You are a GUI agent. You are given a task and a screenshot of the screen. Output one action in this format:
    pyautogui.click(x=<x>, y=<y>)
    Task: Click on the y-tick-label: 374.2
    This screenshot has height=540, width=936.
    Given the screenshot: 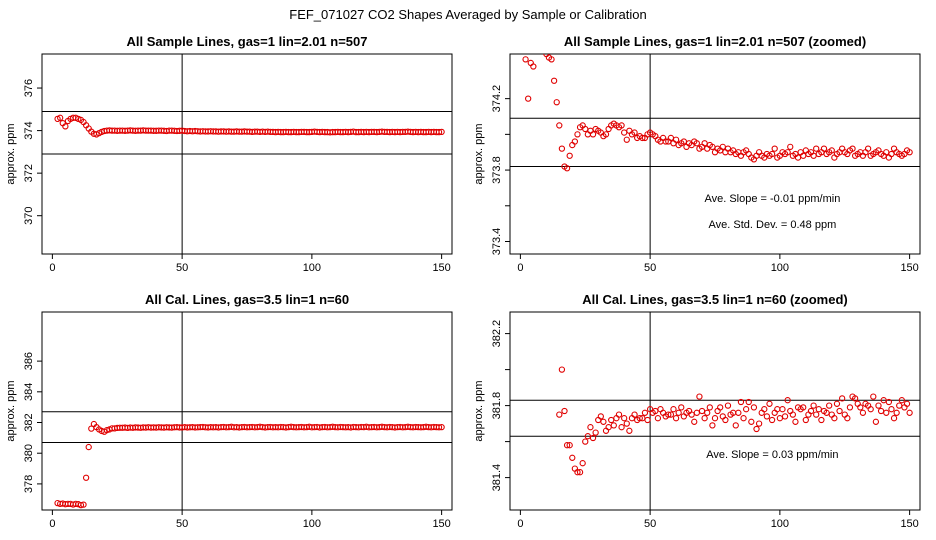 What is the action you would take?
    pyautogui.click(x=497, y=99)
    